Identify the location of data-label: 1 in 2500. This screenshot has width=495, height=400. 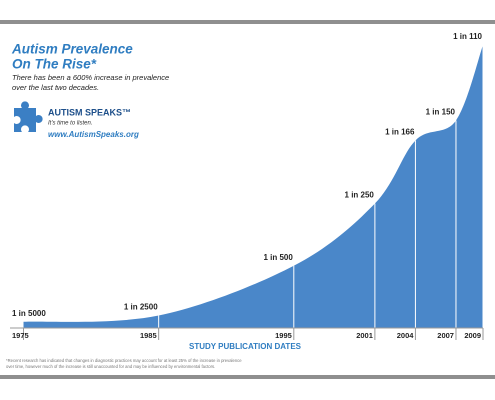
(141, 307).